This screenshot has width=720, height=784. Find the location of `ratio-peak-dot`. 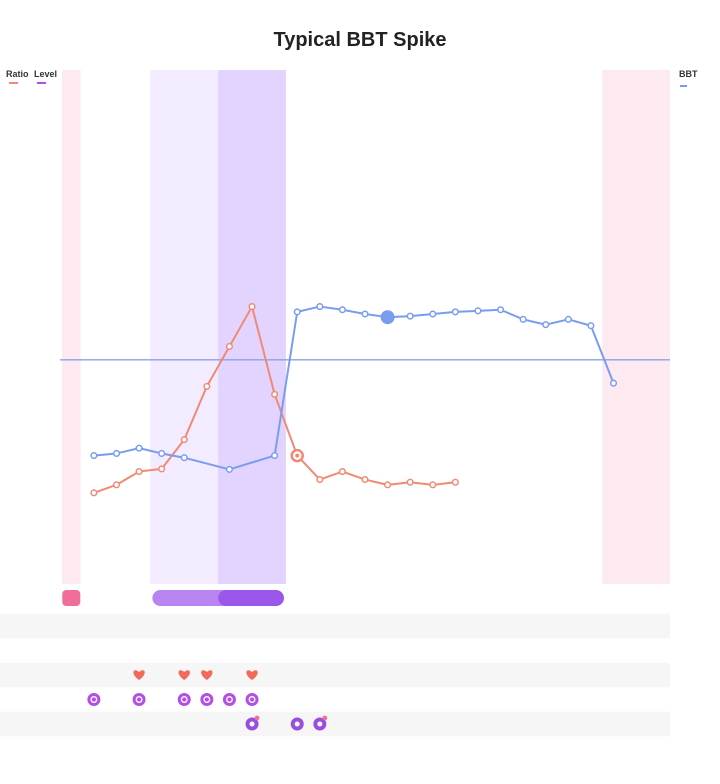

ratio-peak-dot is located at coordinates (297, 455).